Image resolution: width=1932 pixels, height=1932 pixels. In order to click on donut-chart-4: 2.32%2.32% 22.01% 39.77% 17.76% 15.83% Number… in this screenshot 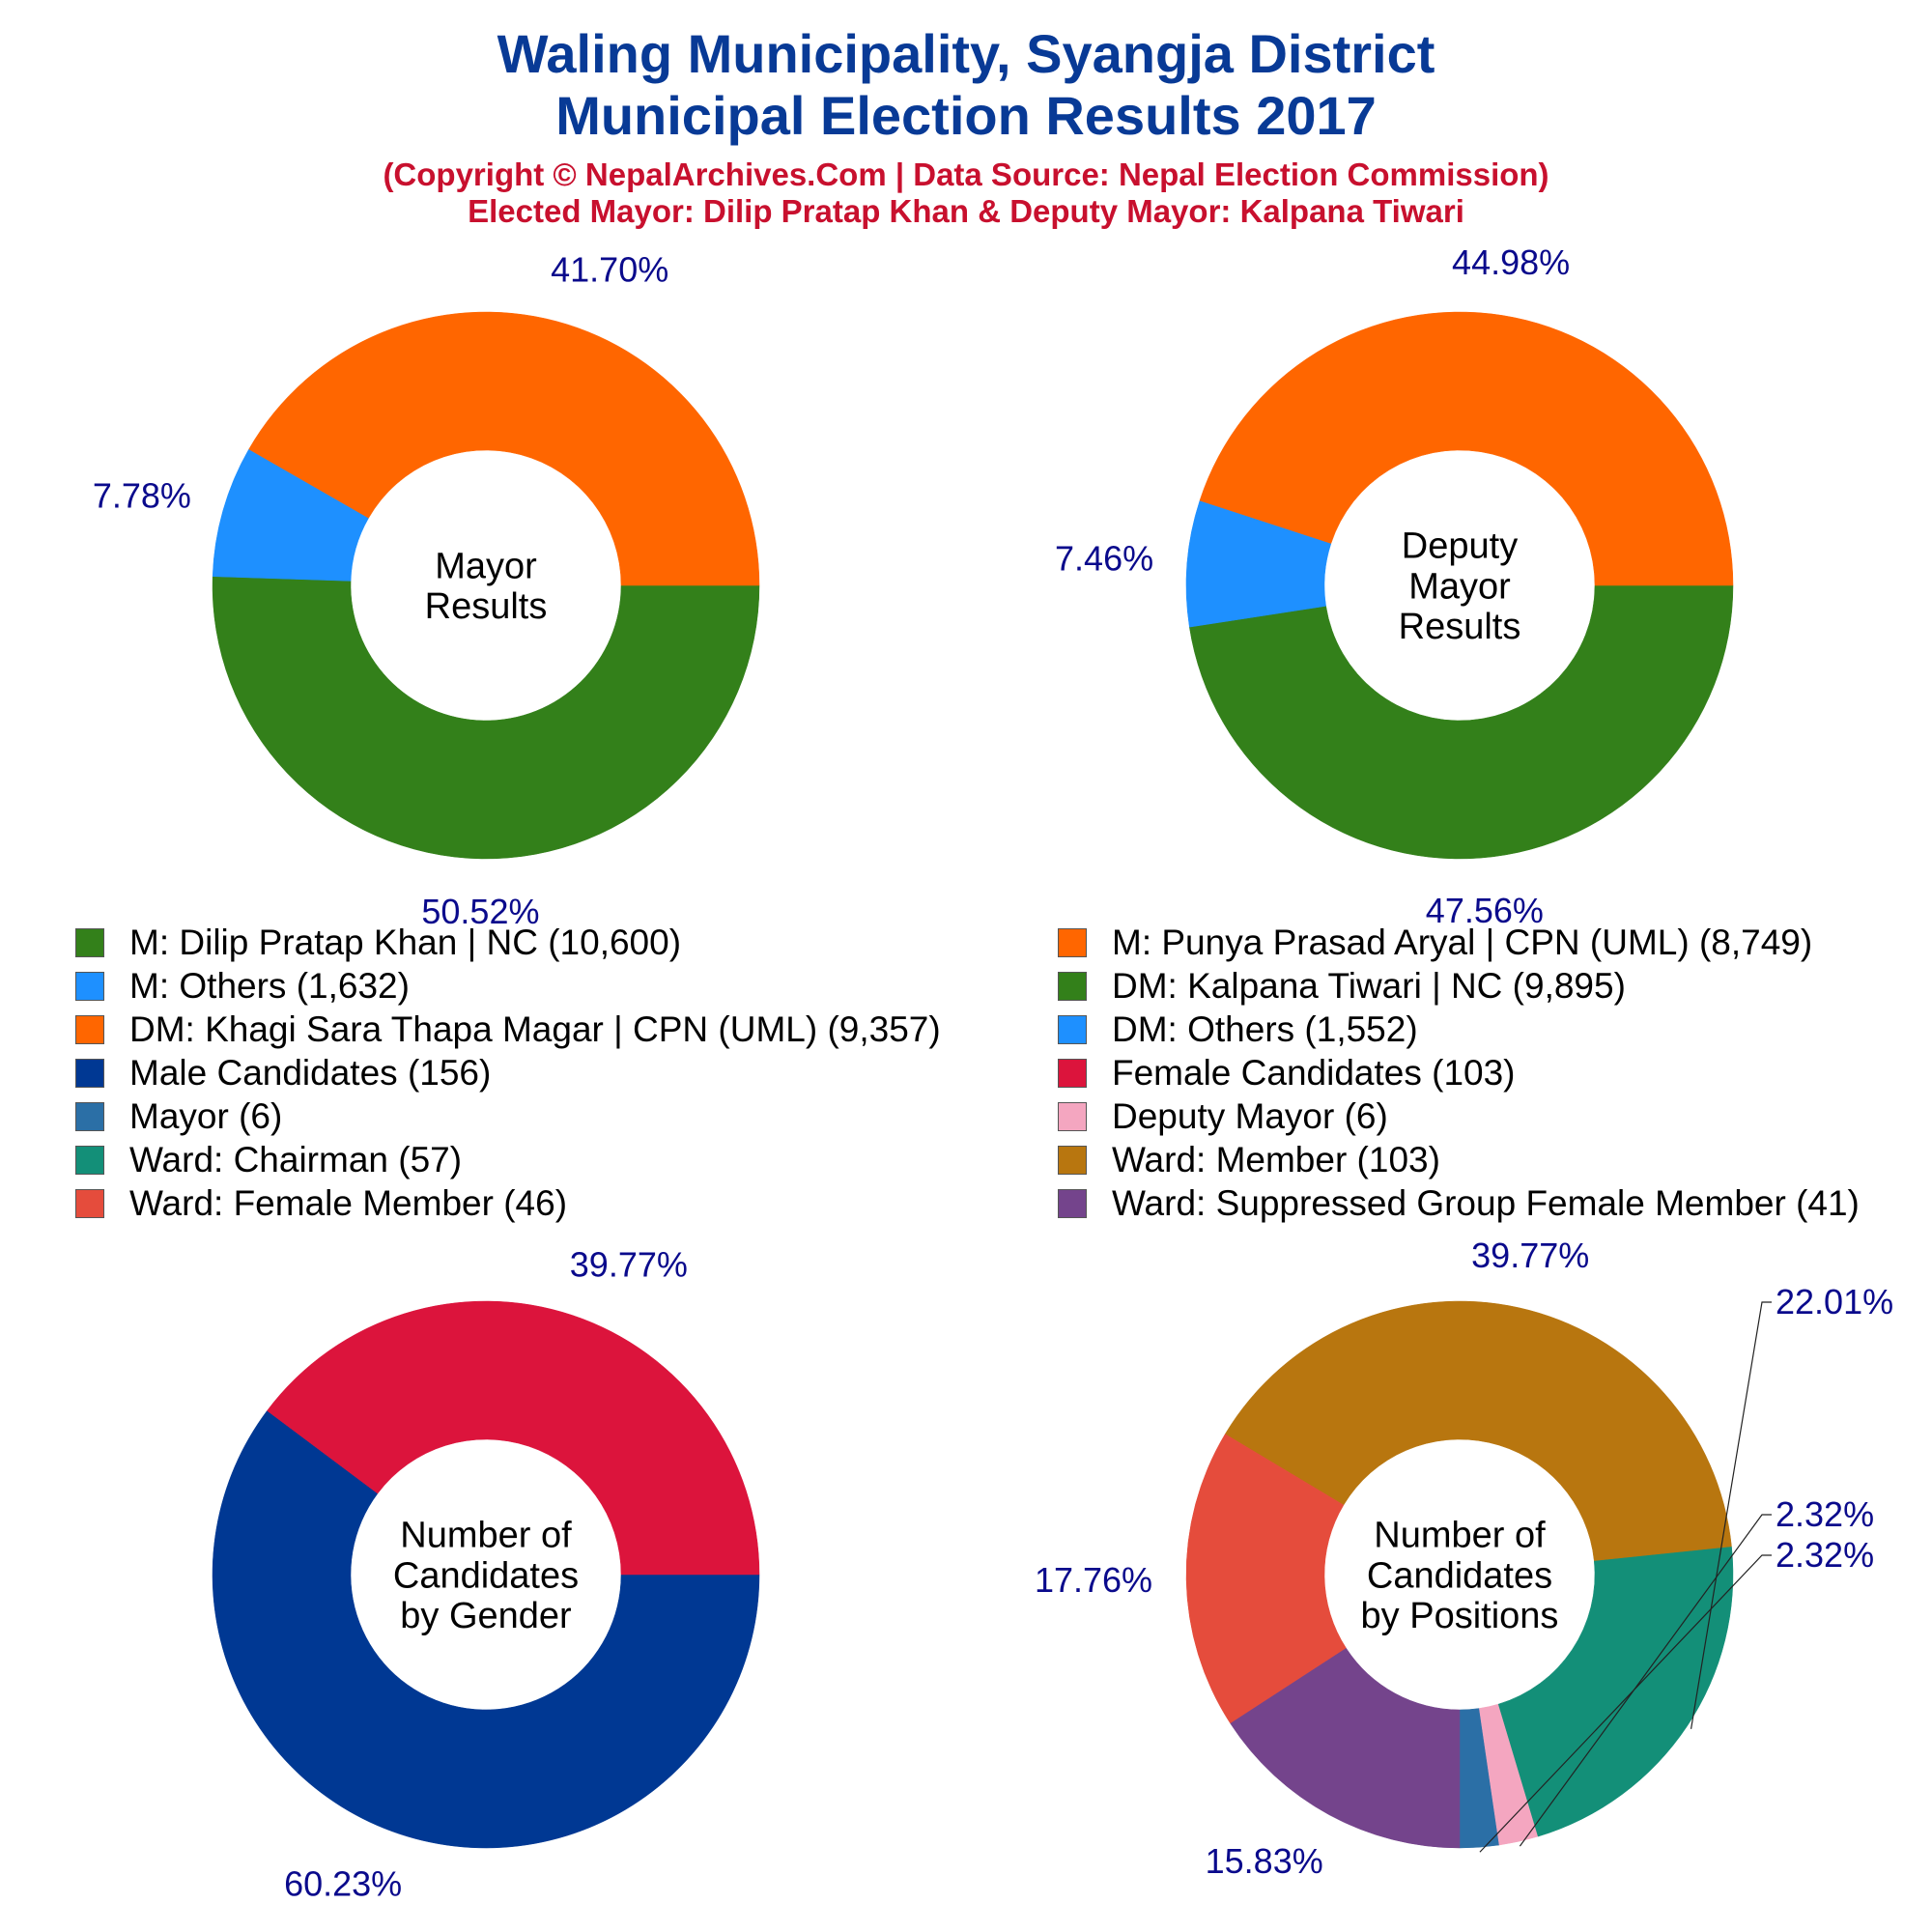, I will do `click(1464, 1558)`.